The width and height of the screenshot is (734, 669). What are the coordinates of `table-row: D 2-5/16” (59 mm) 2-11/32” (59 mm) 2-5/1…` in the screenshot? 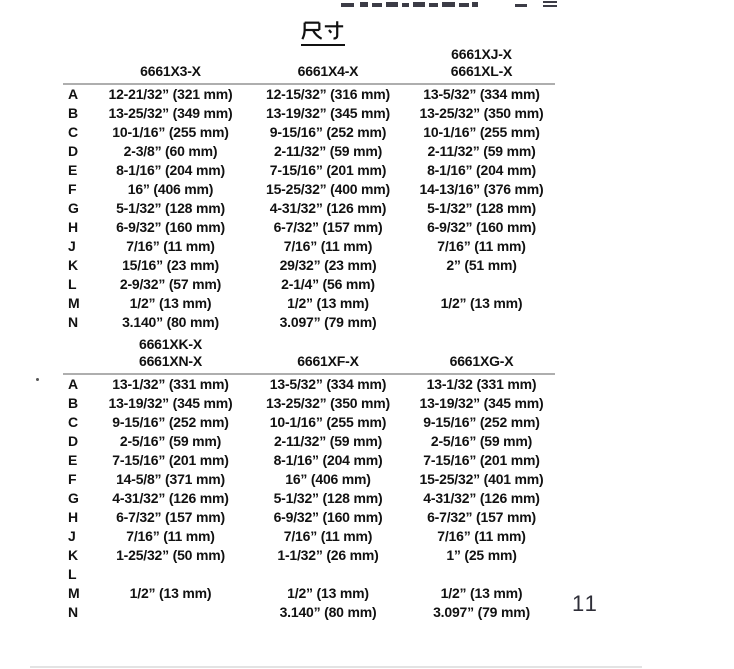 It's located at (309, 441).